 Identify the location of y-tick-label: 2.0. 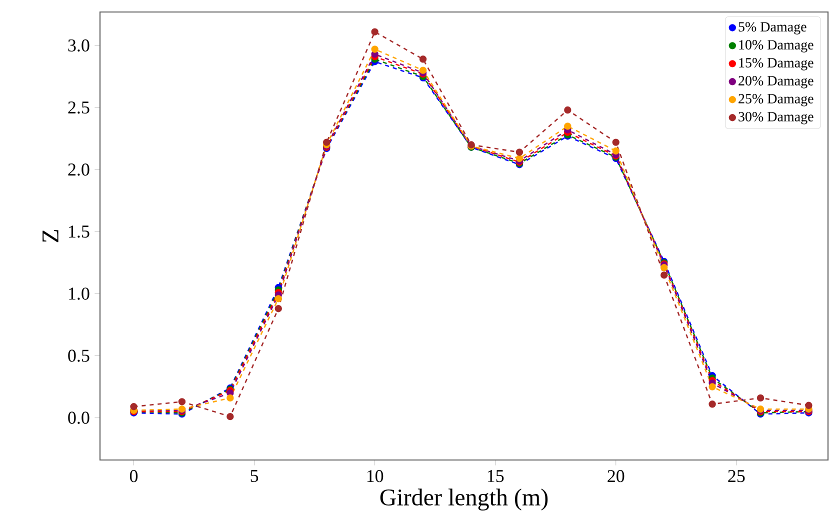
(79, 169).